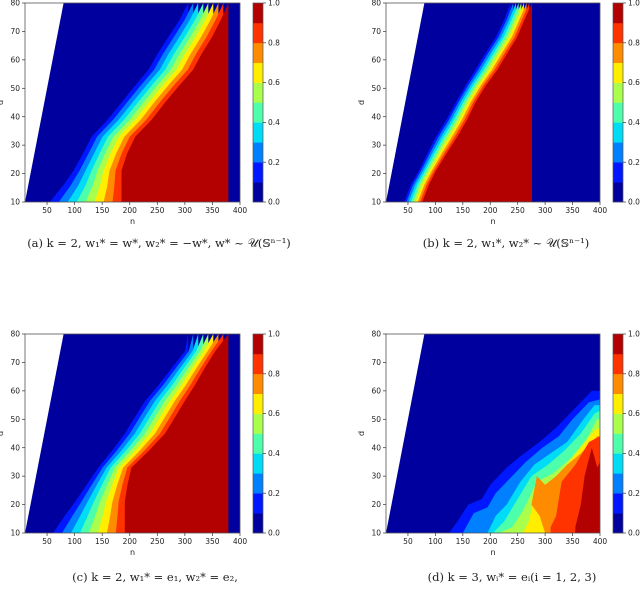 This screenshot has width=640, height=601. I want to click on x-tick-label: 300, so click(545, 210).